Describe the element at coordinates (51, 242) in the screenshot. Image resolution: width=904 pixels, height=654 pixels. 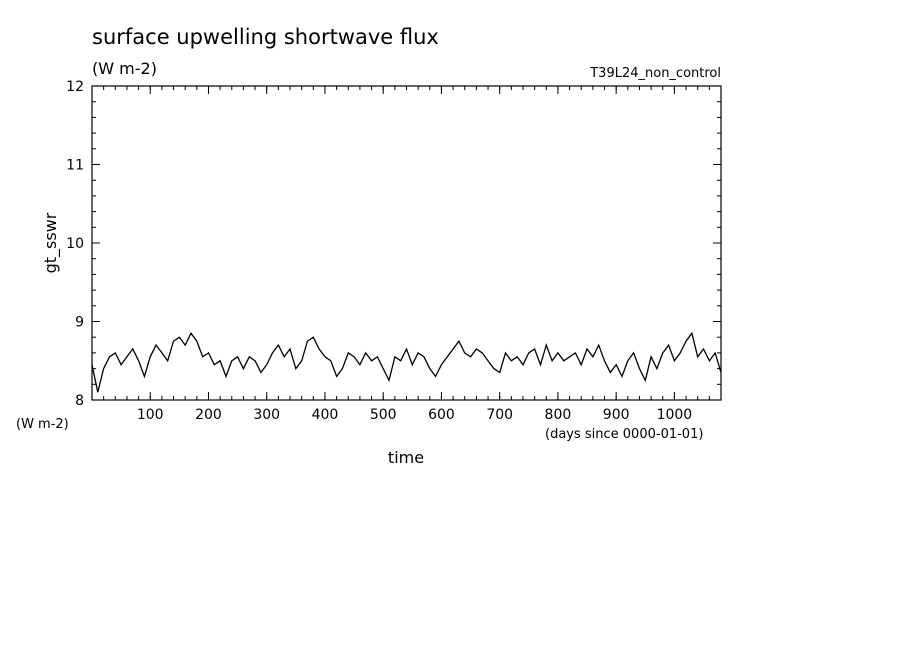
I see `y-axis-label: gt_sswr` at that location.